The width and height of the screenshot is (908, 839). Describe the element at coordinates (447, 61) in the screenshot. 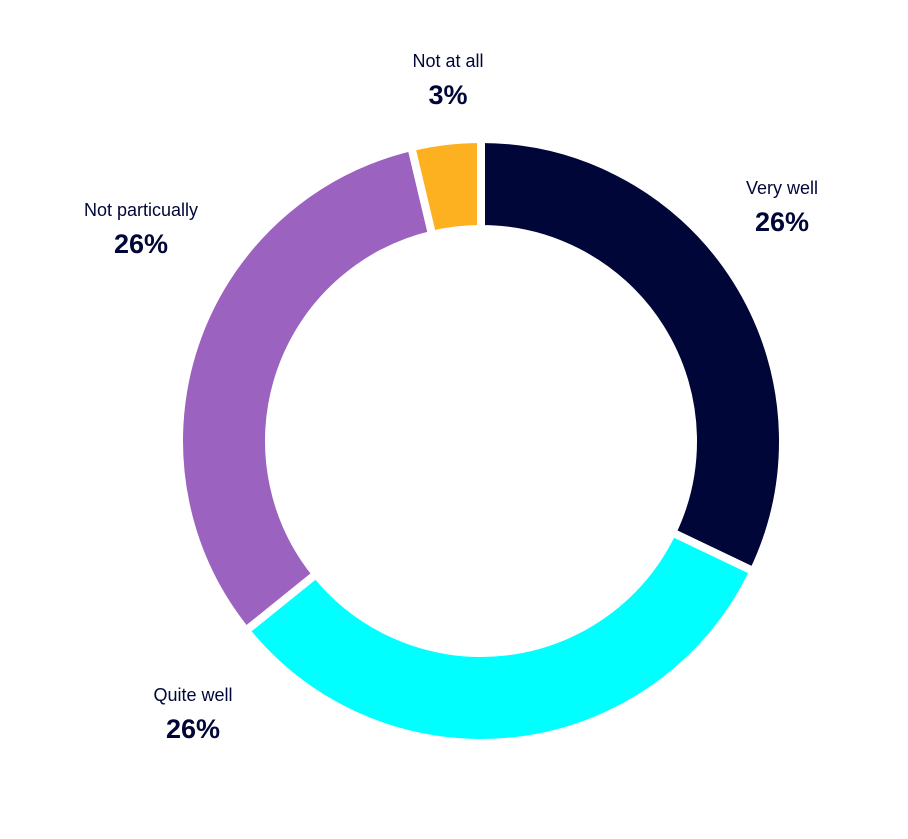

I see `slice-label: Not at all` at that location.